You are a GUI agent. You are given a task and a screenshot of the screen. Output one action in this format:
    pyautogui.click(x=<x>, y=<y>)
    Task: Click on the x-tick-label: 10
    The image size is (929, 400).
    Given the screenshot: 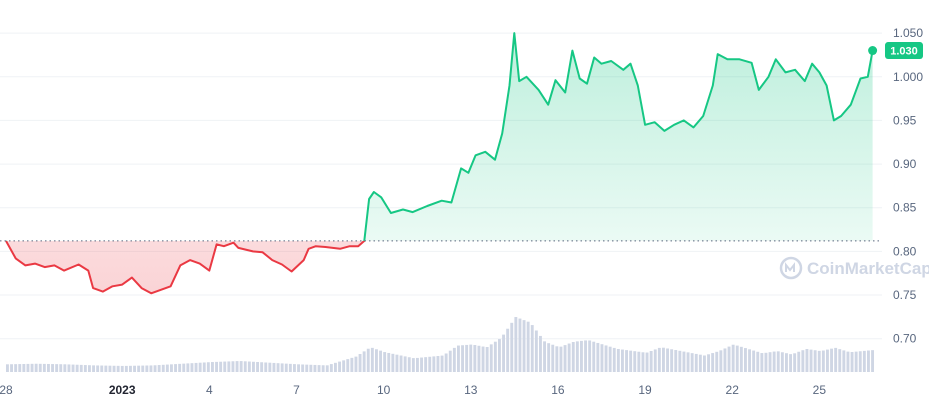 What is the action you would take?
    pyautogui.click(x=384, y=390)
    